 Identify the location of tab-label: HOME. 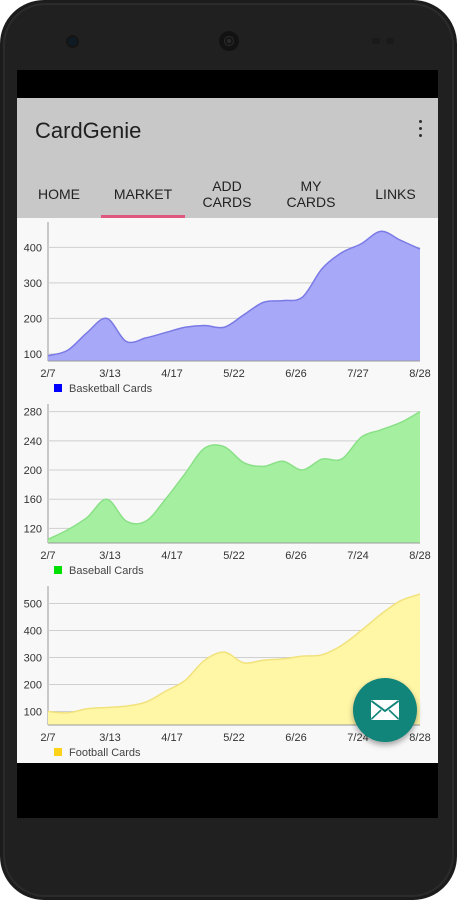
(59, 194).